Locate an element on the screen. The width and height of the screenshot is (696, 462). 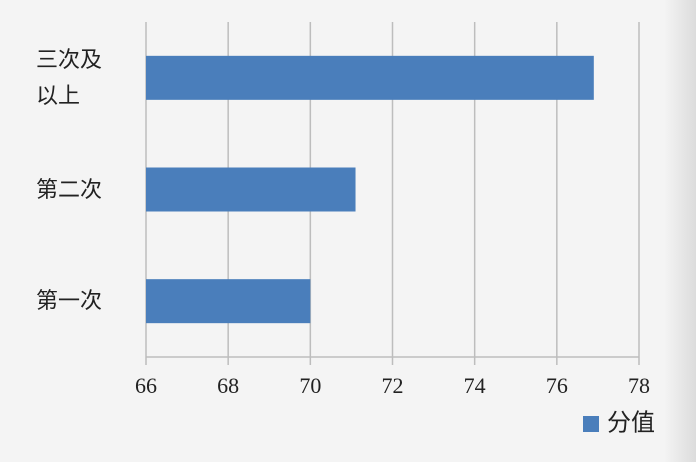
legend-label: 分值 is located at coordinates (631, 423).